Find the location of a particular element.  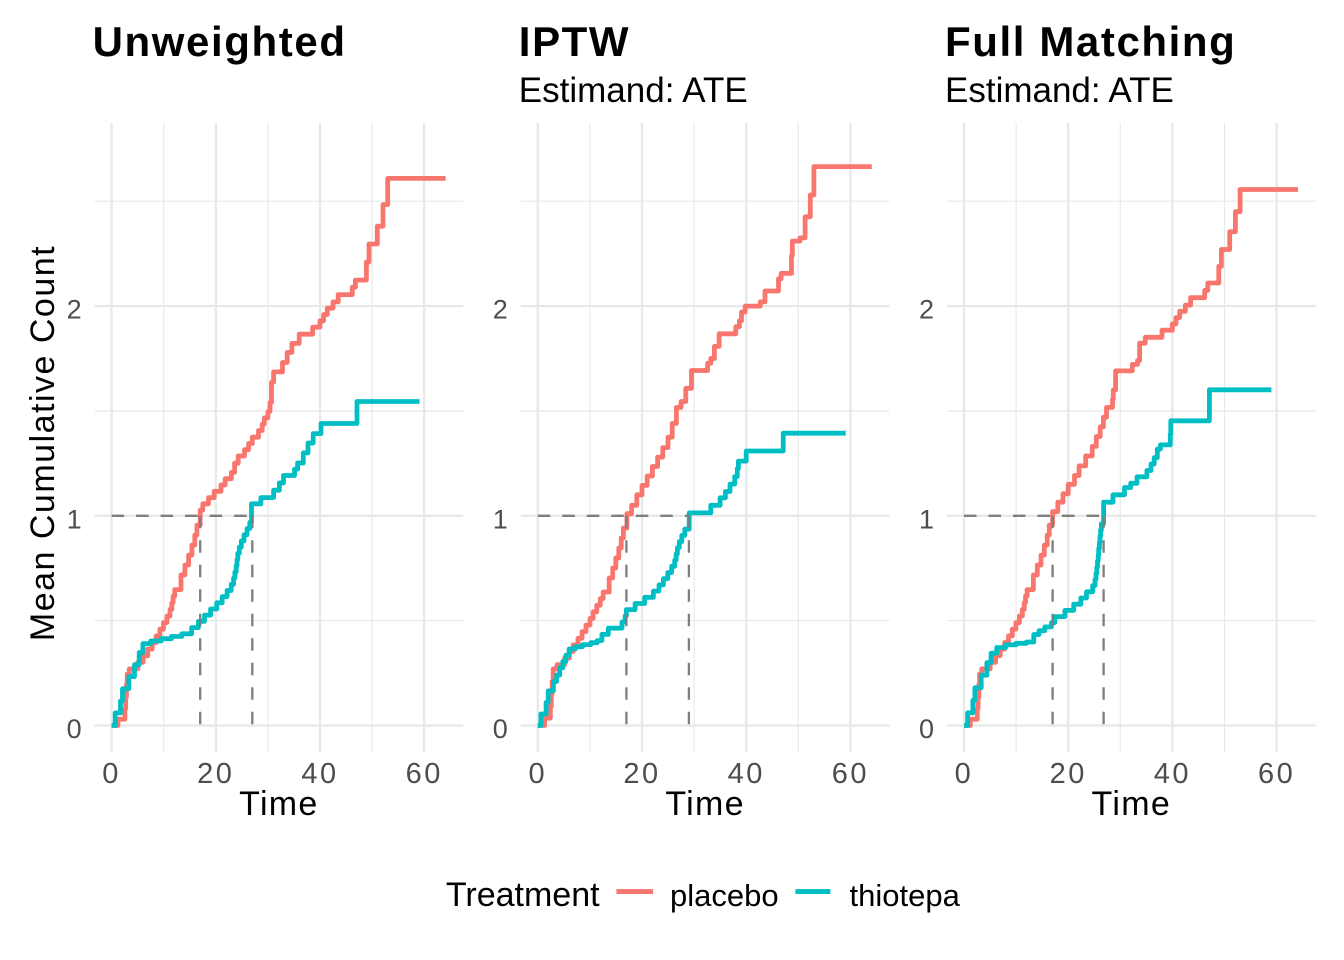

svg-text: Mean Cumulative Count is located at coordinates (43, 443).